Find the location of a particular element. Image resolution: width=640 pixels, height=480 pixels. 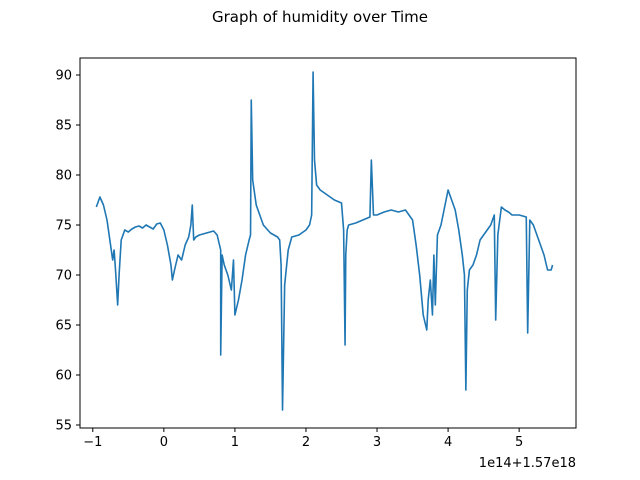

x-tick-label: −1 is located at coordinates (92, 442).